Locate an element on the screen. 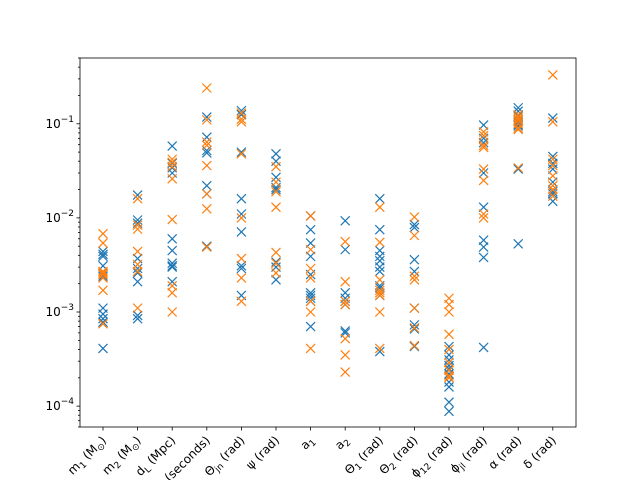  x-tick-label: α (rad) is located at coordinates (504, 452).